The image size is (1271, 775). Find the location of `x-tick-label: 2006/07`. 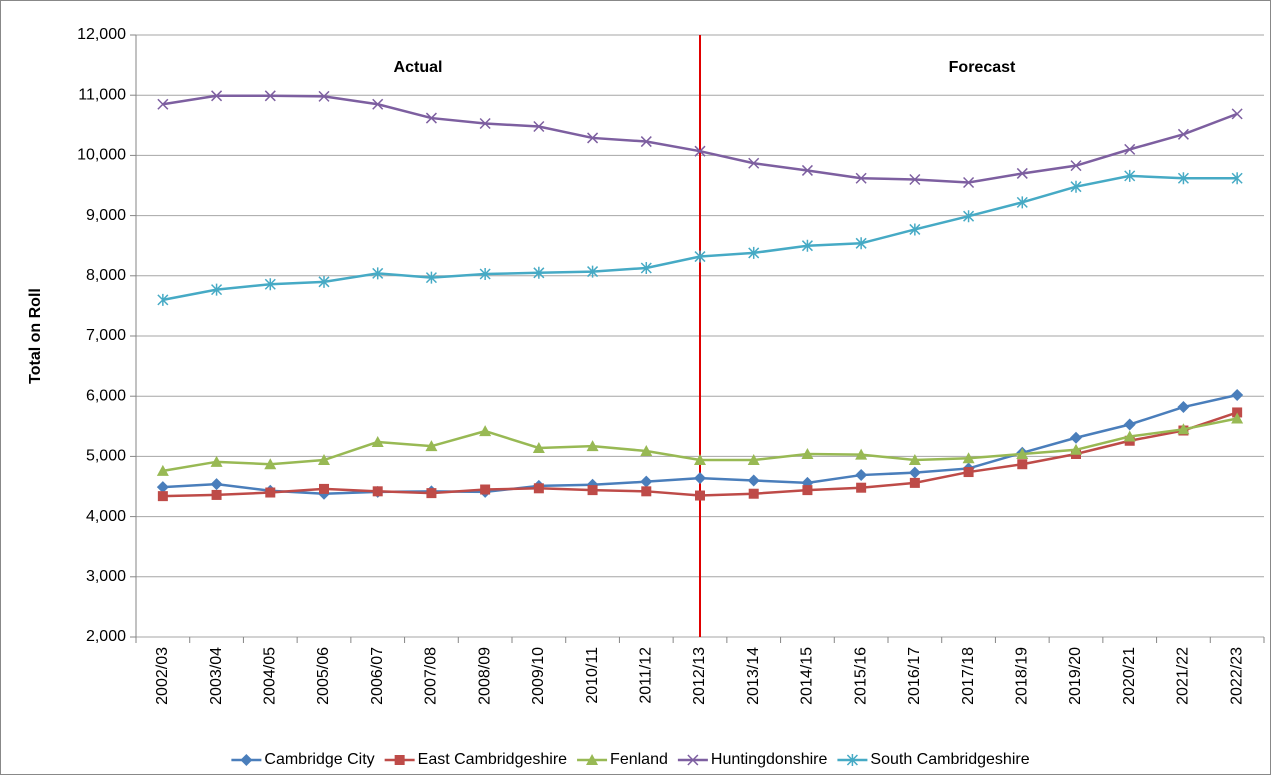

x-tick-label: 2006/07 is located at coordinates (377, 676).